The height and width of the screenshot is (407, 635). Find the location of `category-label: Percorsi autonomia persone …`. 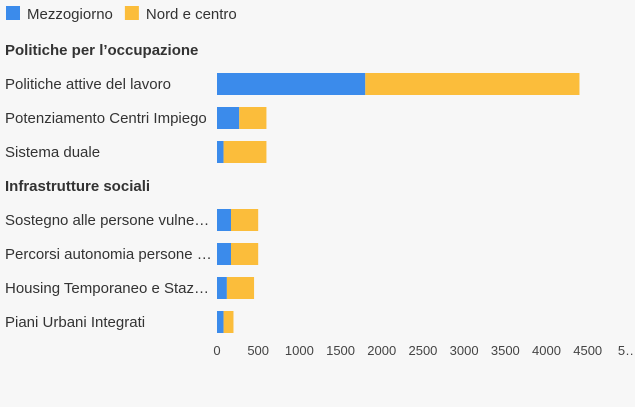

category-label: Percorsi autonomia persone … is located at coordinates (108, 254).